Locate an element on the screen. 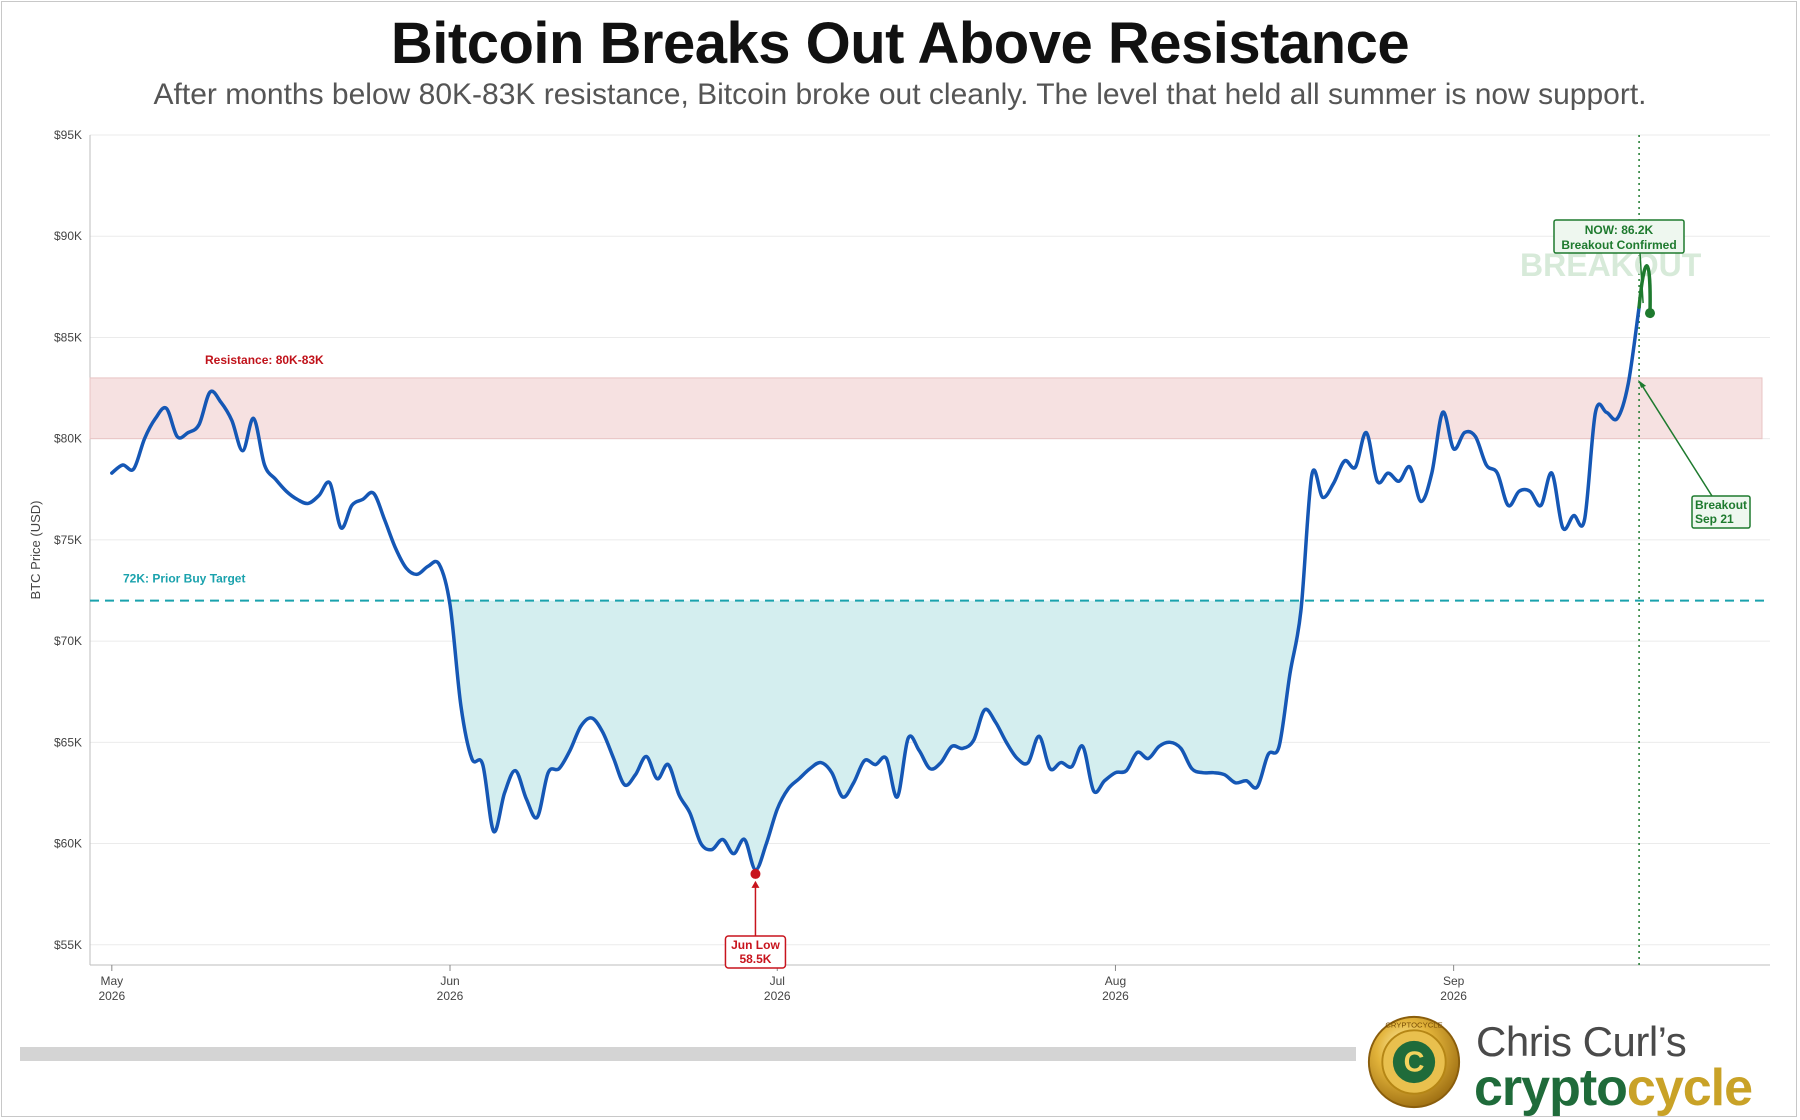 Image resolution: width=1800 pixels, height=1120 pixels. horizontal-scrollbar is located at coordinates (688, 1054).